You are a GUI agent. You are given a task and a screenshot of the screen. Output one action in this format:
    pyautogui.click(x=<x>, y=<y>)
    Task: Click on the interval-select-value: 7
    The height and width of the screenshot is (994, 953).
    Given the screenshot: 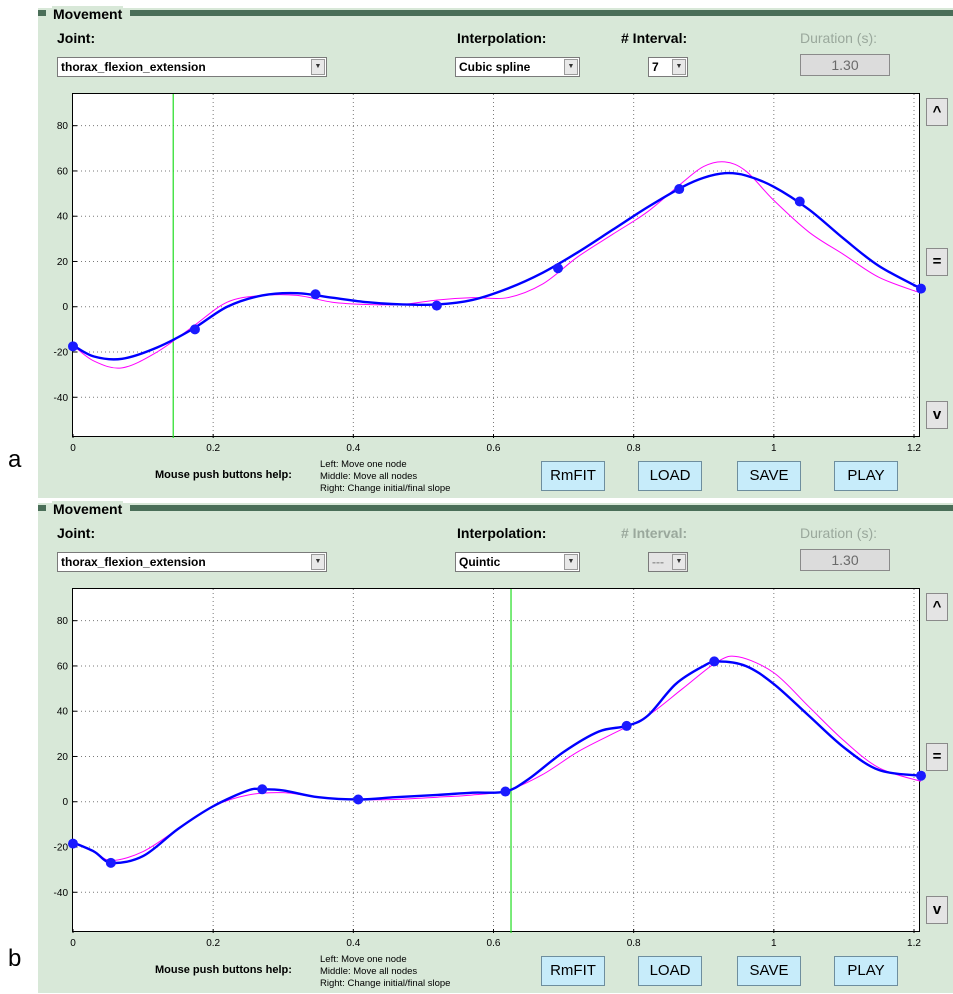 What is the action you would take?
    pyautogui.click(x=655, y=67)
    